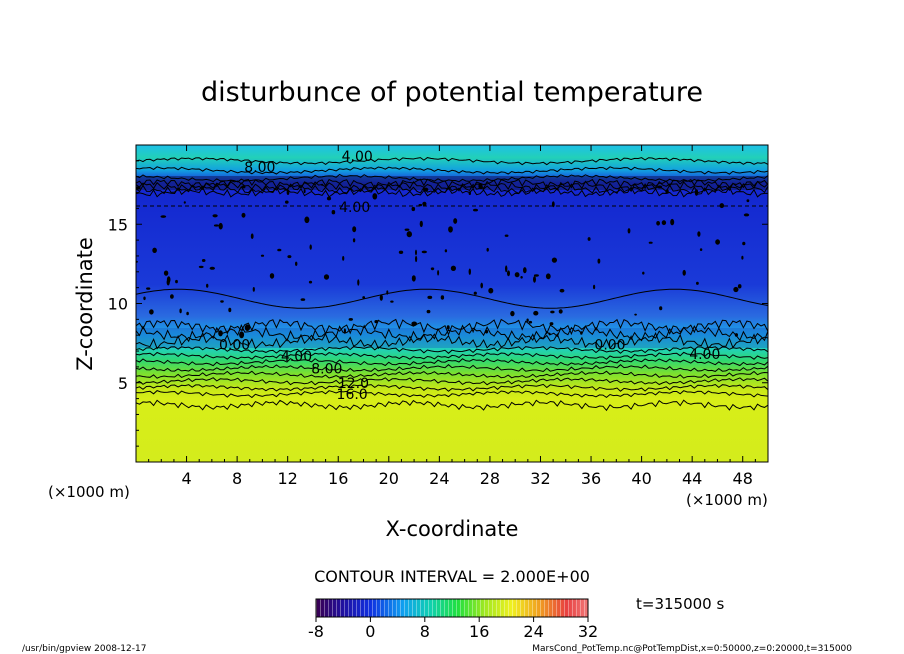 Image resolution: width=904 pixels, height=654 pixels. What do you see at coordinates (118, 224) in the screenshot?
I see `y-tick-label: 15` at bounding box center [118, 224].